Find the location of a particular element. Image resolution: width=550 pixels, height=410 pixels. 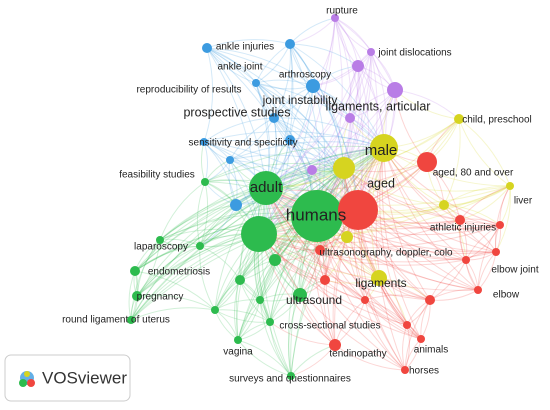

node-label: pregnancy is located at coordinates (160, 297).